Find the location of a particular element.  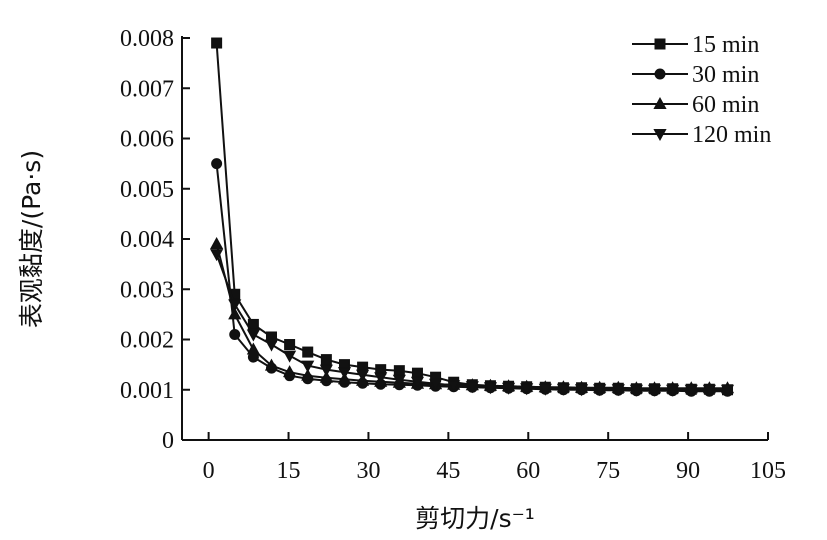

x-tick-label: 45 is located at coordinates (448, 471).